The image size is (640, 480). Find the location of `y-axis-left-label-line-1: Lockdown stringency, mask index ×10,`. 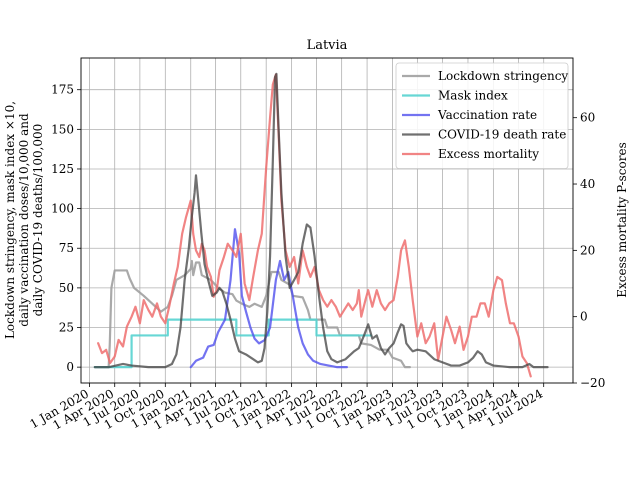

y-axis-left-label-line-1: Lockdown stringency, mask index ×10, is located at coordinates (10, 220).